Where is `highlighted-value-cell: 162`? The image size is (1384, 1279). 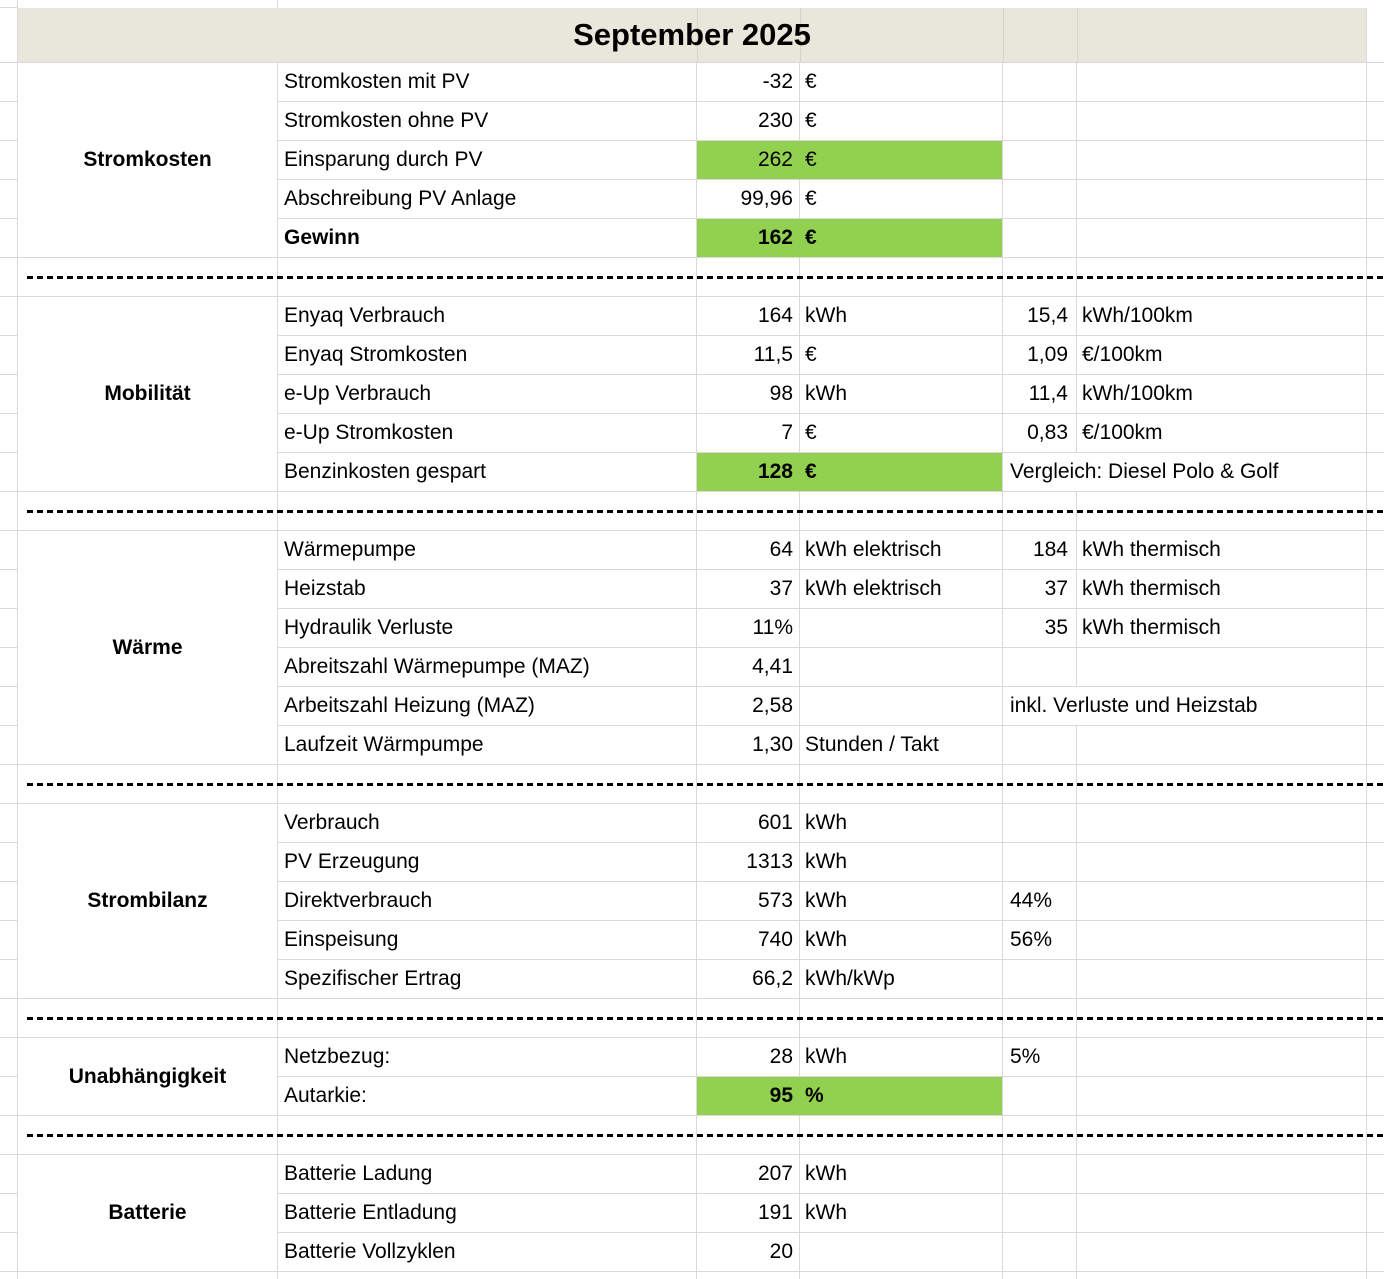
highlighted-value-cell: 162 is located at coordinates (748, 238).